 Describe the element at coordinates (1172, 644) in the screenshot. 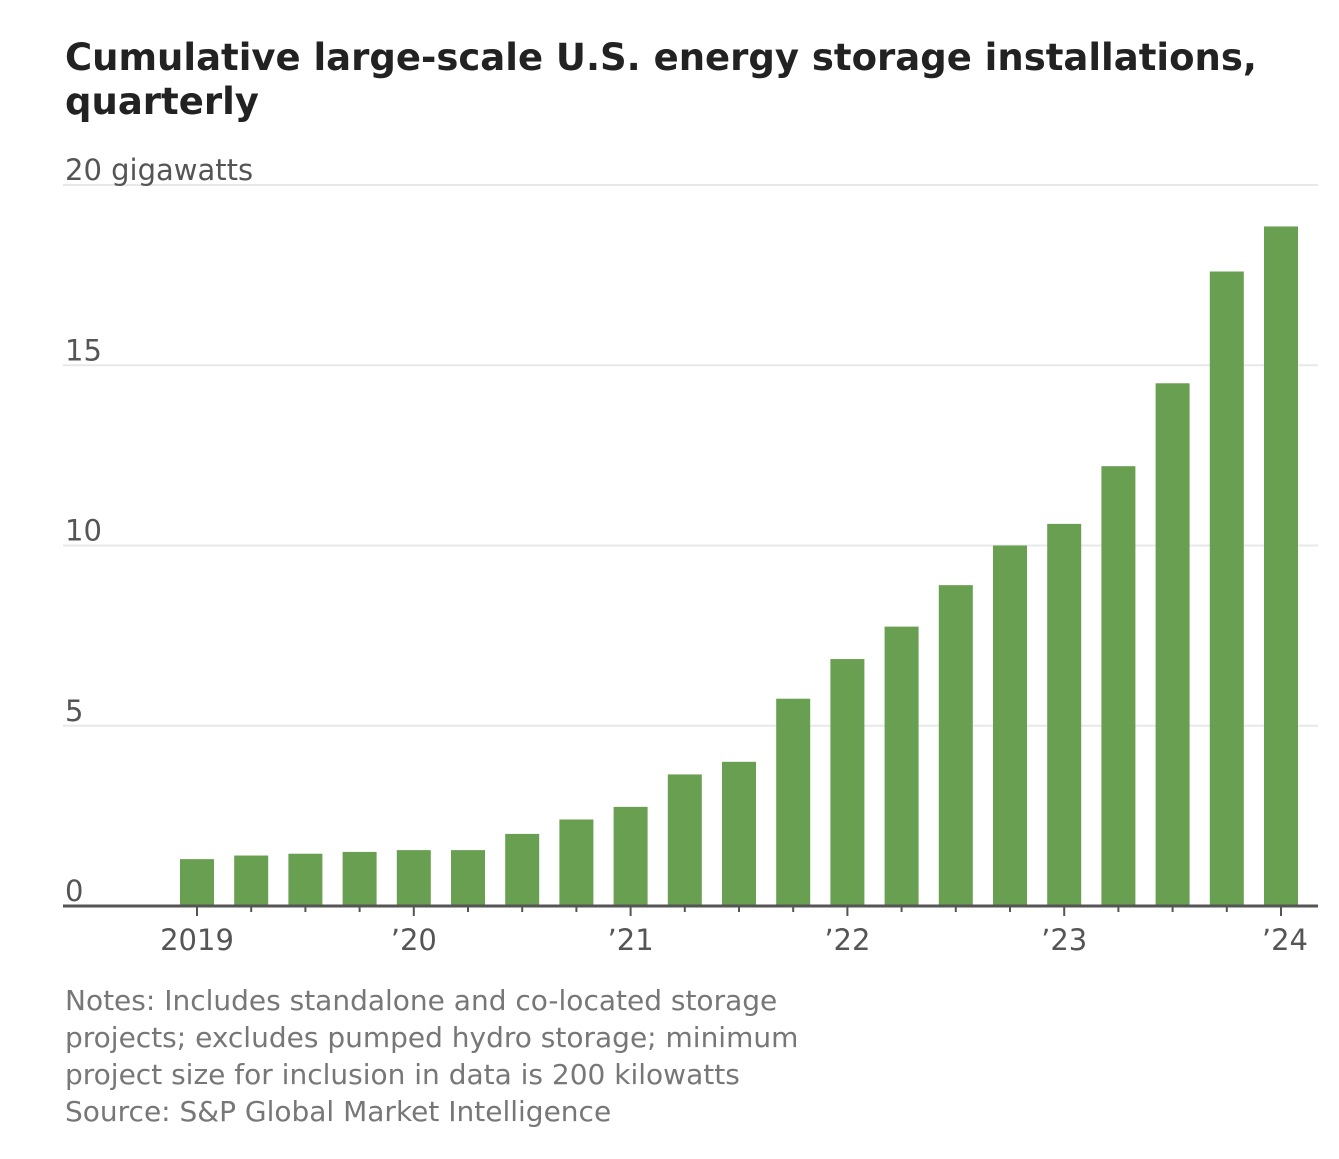

I see `bar-2023-q3` at that location.